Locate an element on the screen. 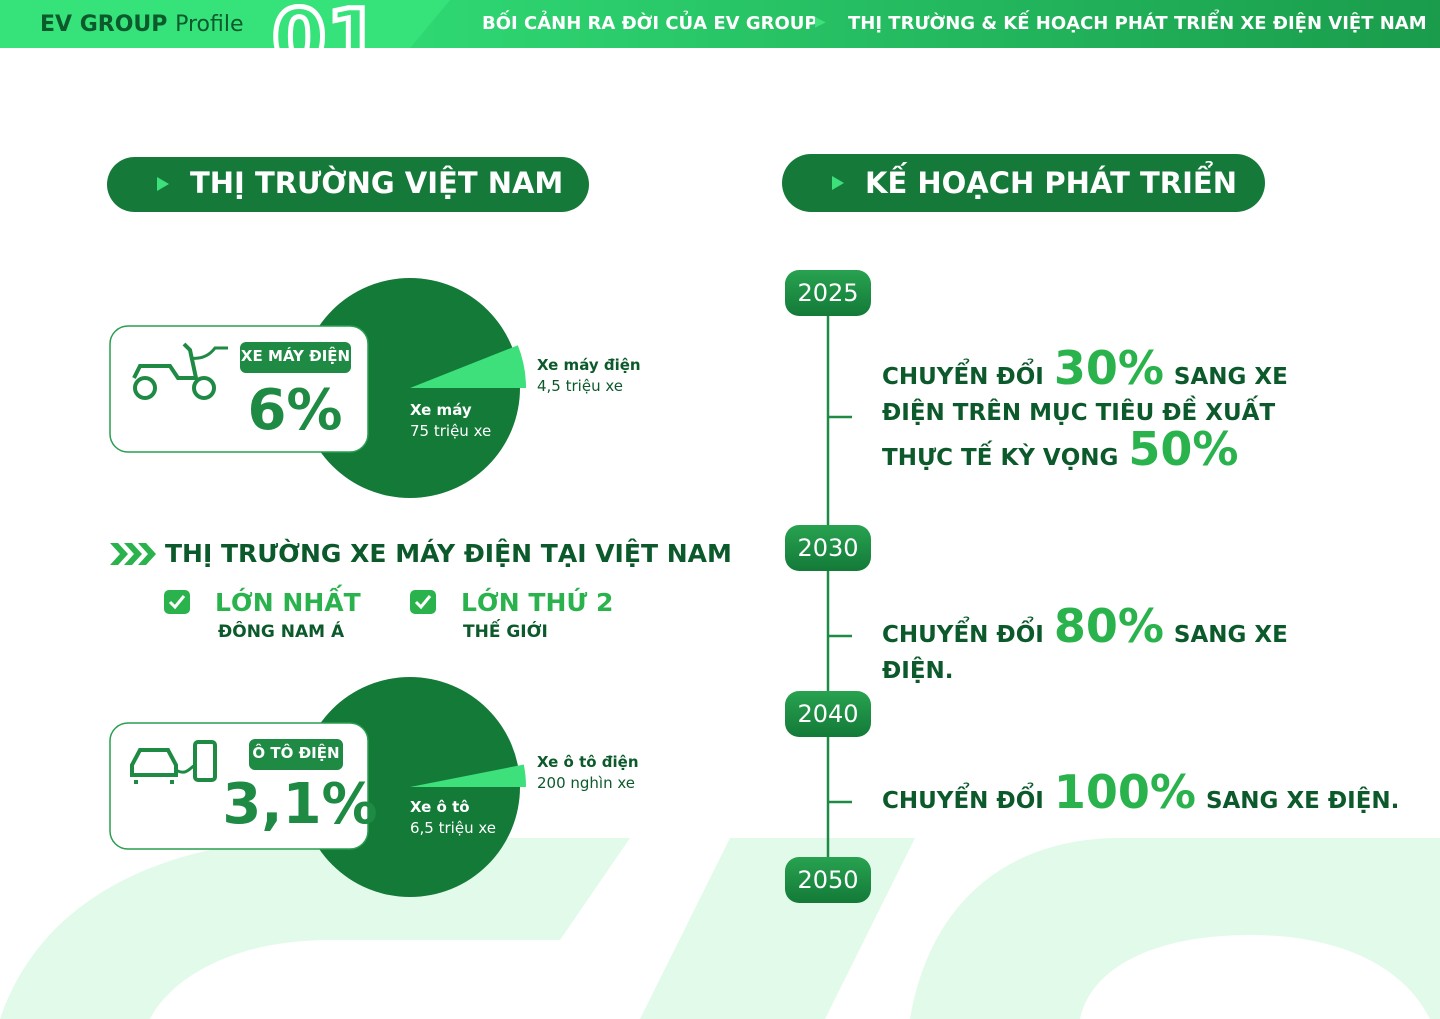 Image resolution: width=1440 pixels, height=1019 pixels. plan-step: CHUYỂN ĐỔI 80% SANG XE ĐIỆN. is located at coordinates (1117, 646).